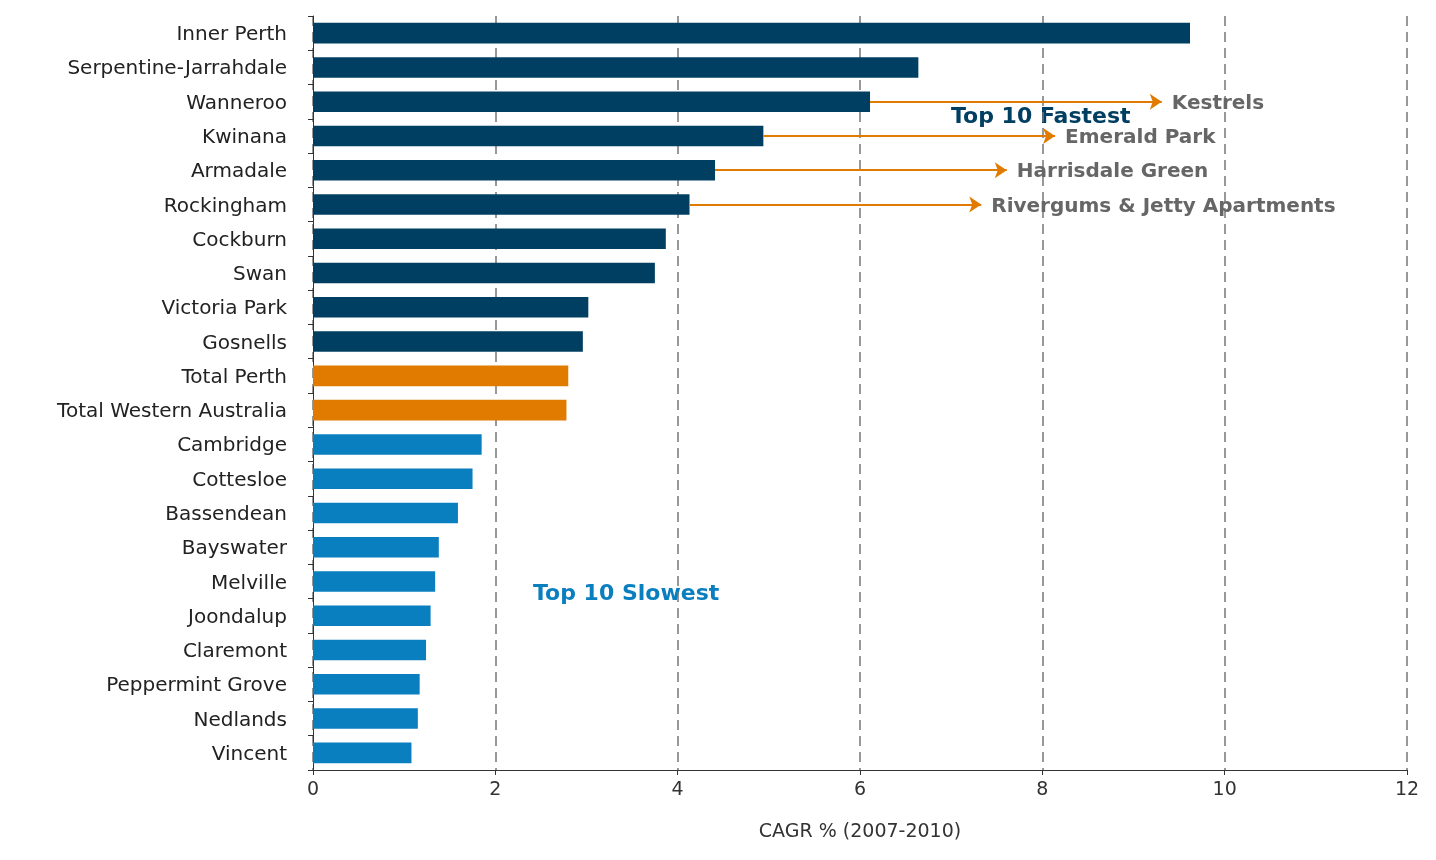 This screenshot has width=1436, height=860. What do you see at coordinates (1218, 101) in the screenshot?
I see `annotation: Kestrels` at bounding box center [1218, 101].